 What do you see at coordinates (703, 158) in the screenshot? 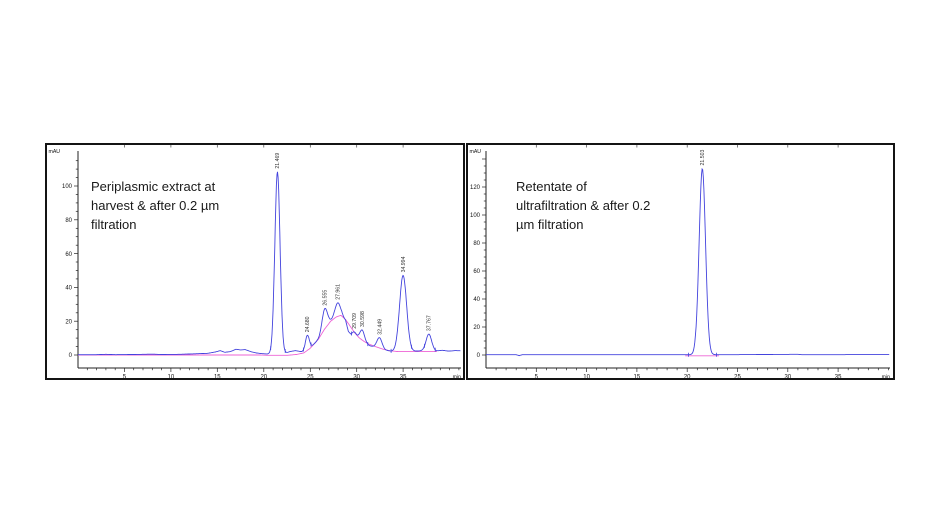
I see `svg-text: 21.503` at bounding box center [703, 158].